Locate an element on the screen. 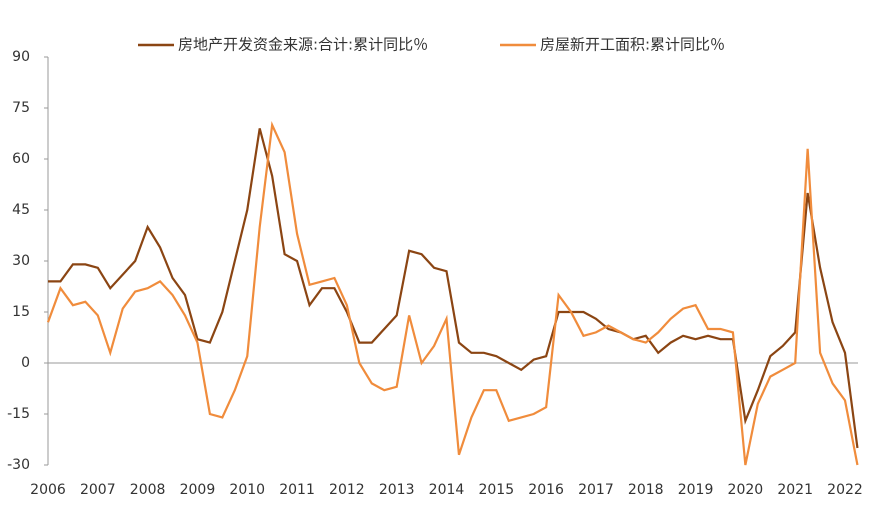 This screenshot has height=507, width=880. y-tick-label: -30 is located at coordinates (18, 465).